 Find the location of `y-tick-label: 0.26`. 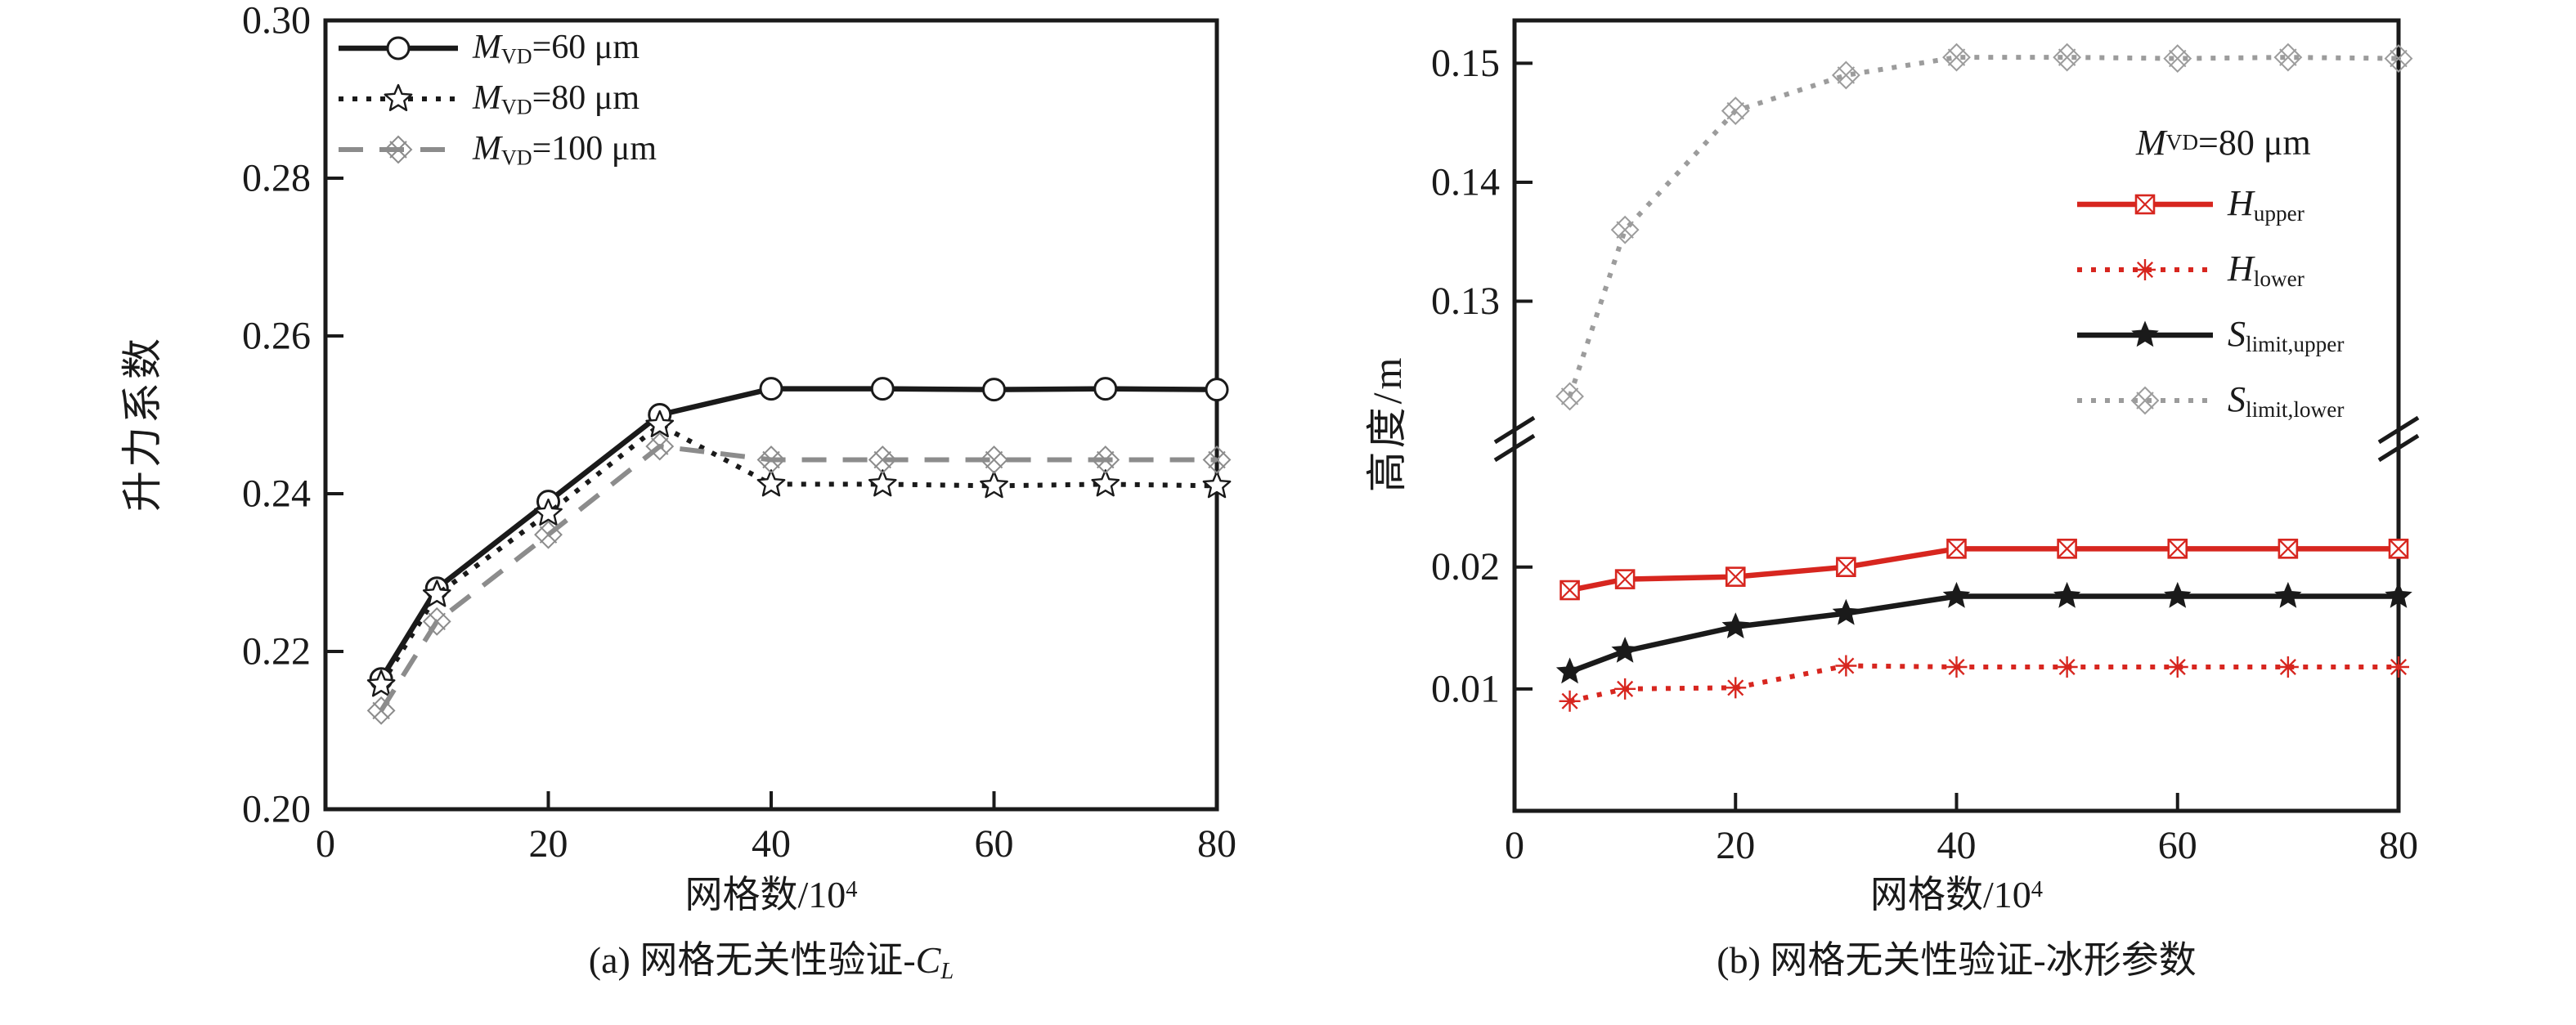

y-tick-label: 0.26 is located at coordinates (276, 336).